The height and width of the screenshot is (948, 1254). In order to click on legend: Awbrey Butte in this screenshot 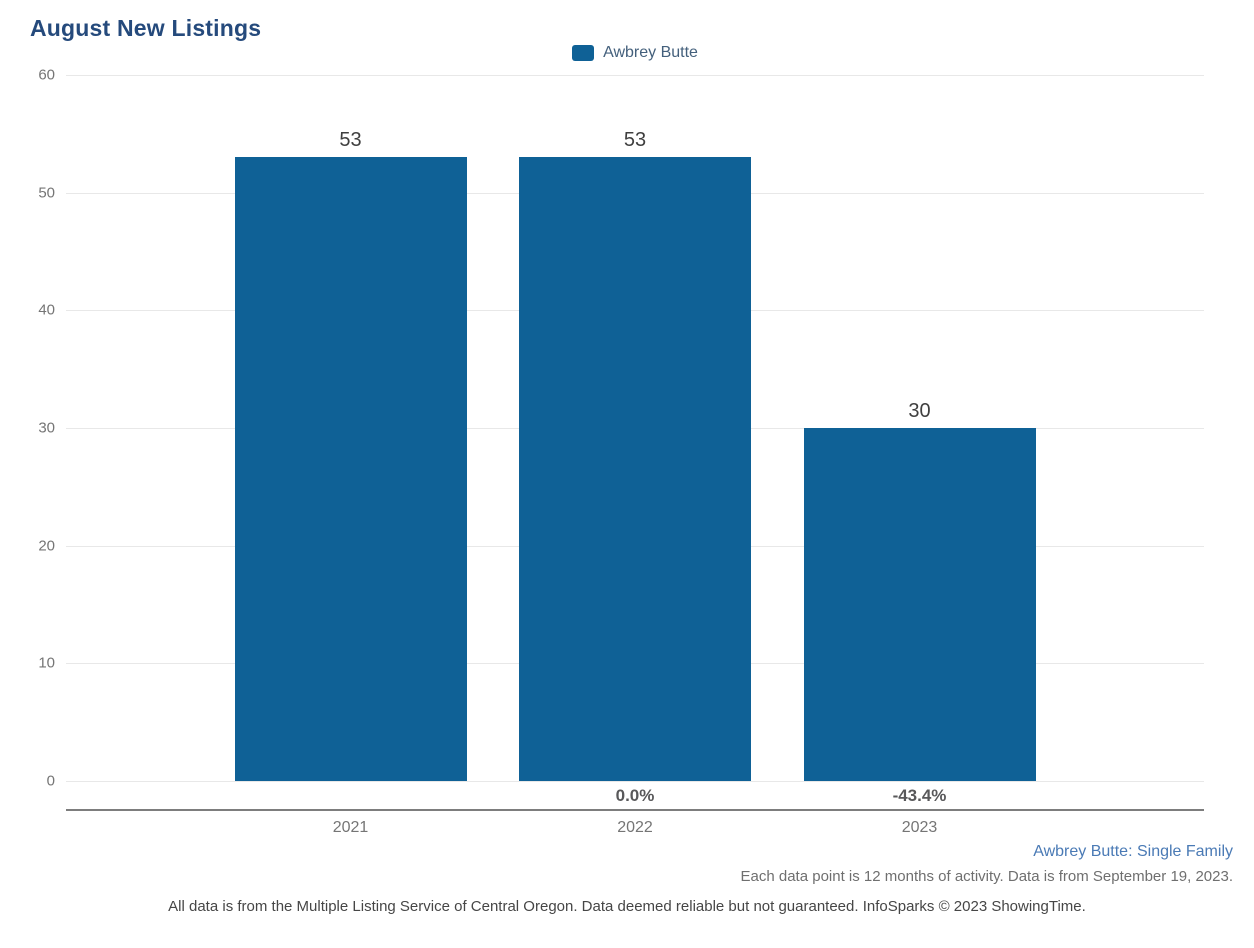, I will do `click(635, 53)`.